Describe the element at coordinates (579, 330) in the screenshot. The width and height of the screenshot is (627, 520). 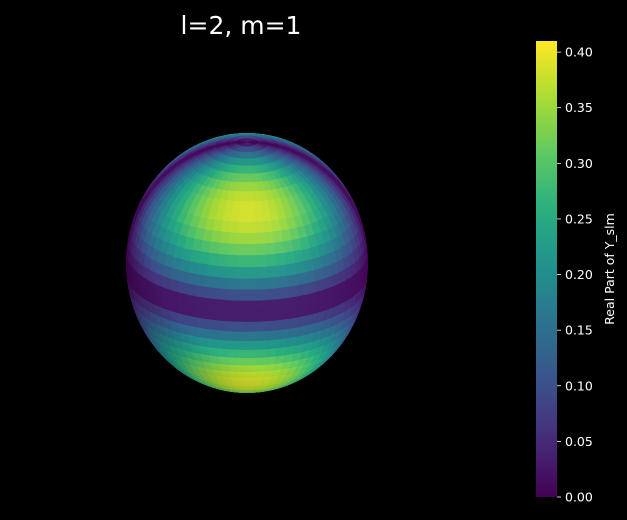
I see `colorbar-tick-label: 0.15` at that location.